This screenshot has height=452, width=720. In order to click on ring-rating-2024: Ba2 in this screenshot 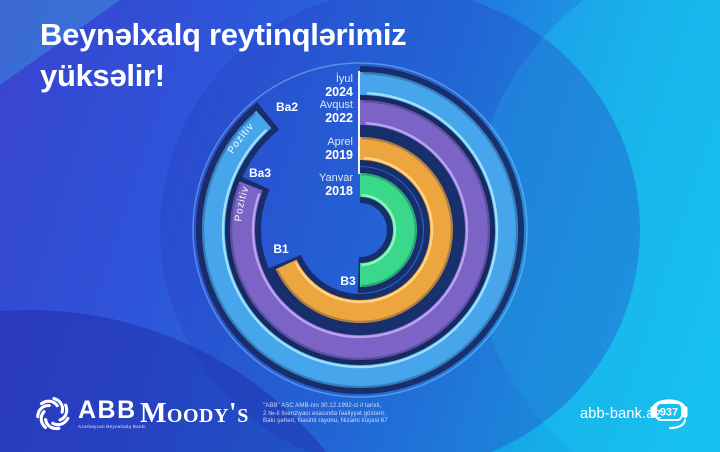, I will do `click(287, 107)`.